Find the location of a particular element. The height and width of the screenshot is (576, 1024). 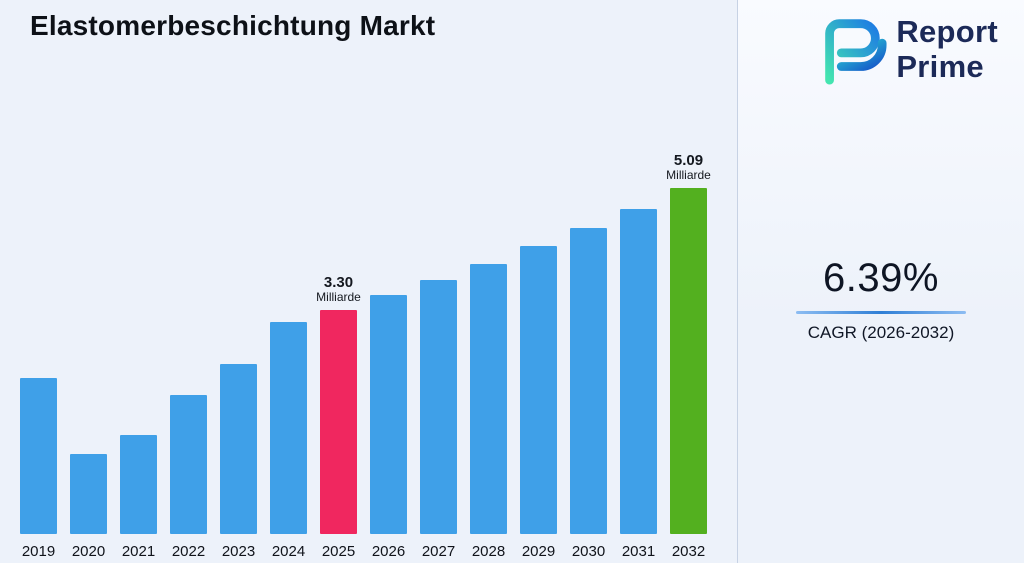

bar-group-2021: 2021 is located at coordinates (138, 497).